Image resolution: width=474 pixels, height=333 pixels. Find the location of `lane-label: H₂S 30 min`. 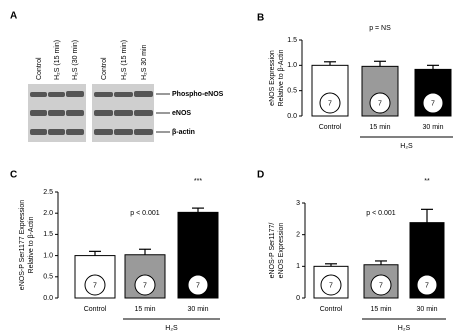

lane-label: H₂S 30 min is located at coordinates (144, 62).